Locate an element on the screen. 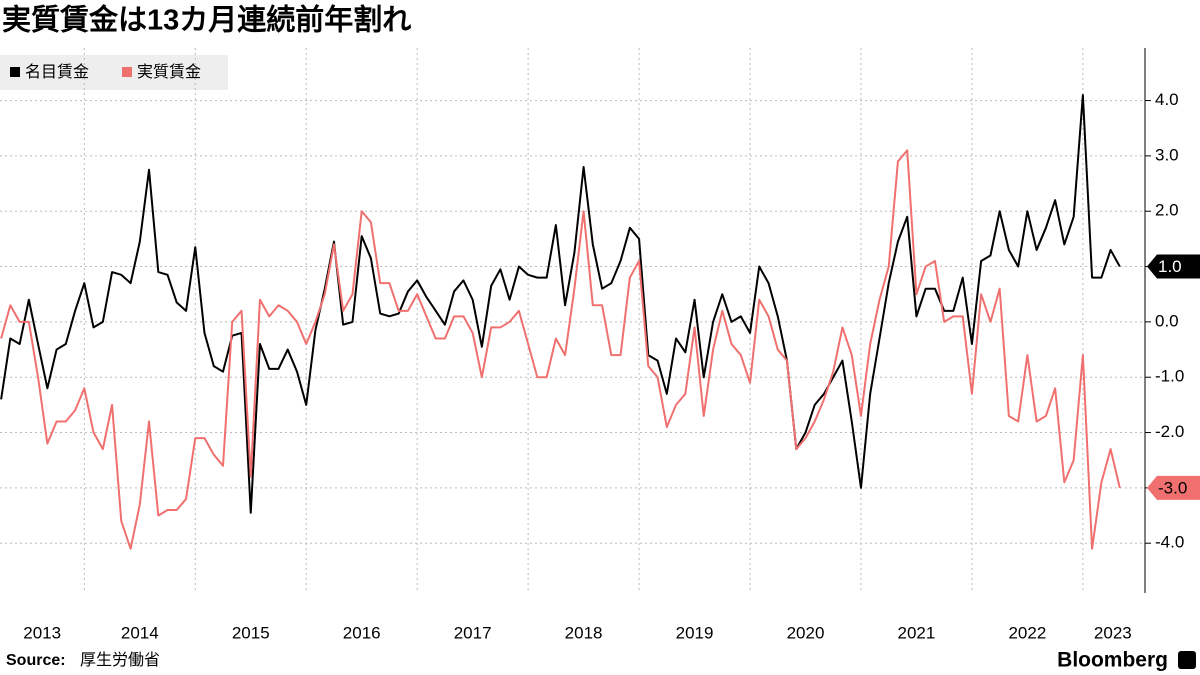  x-tick-label: 2020 is located at coordinates (806, 632).